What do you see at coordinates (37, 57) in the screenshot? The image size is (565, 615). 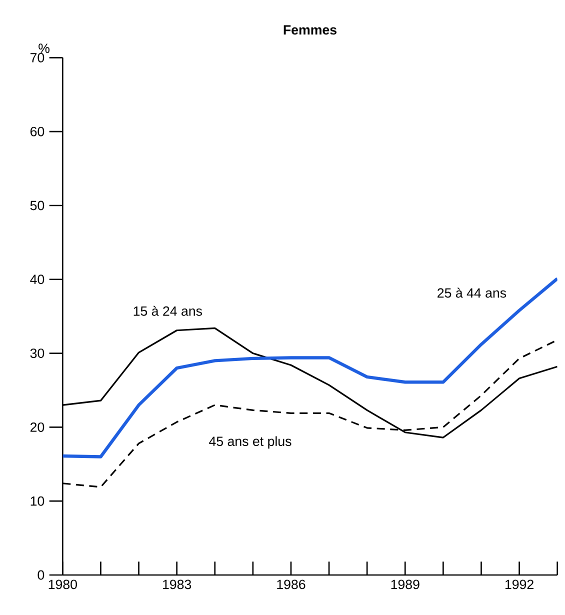 I see `y-tick-label: 70` at bounding box center [37, 57].